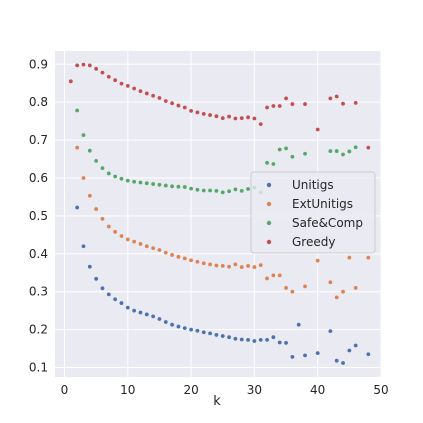 Image resolution: width=423 pixels, height=423 pixels. Describe the element at coordinates (38, 330) in the screenshot. I see `y-tick-label: 0.2` at that location.